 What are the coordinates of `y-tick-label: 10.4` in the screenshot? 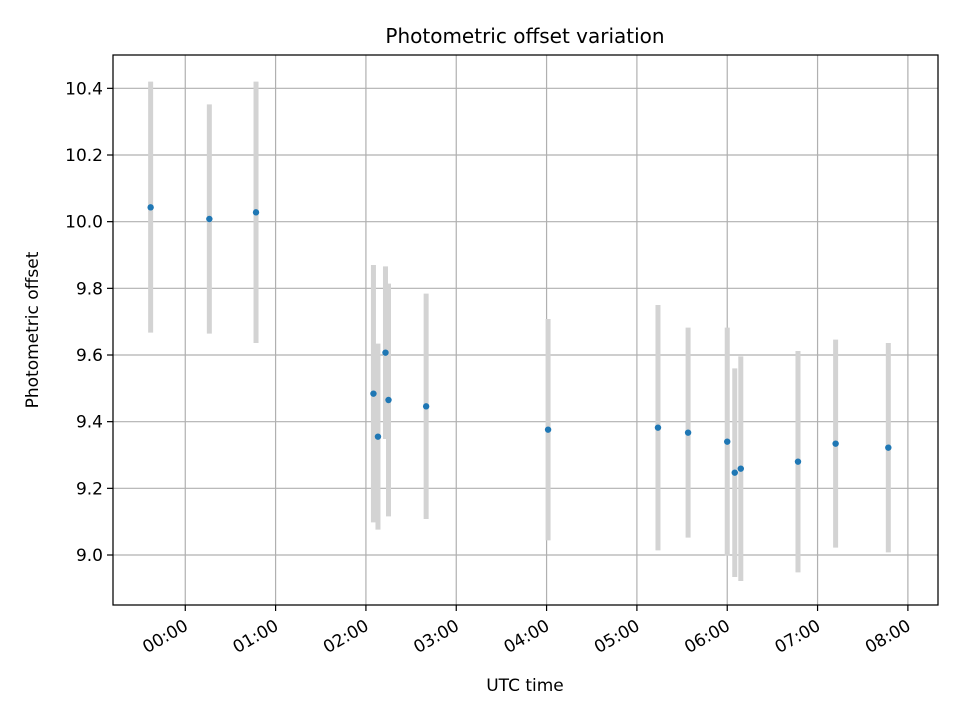 It's located at (84, 89).